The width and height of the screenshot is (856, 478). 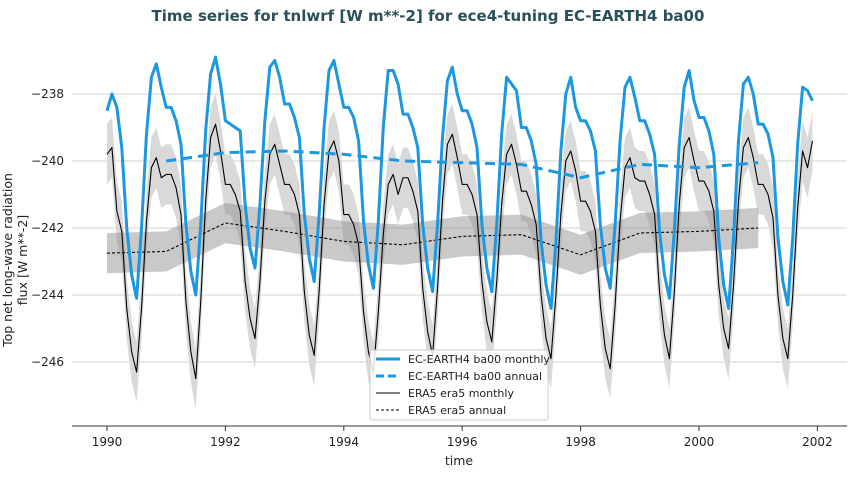 What do you see at coordinates (817, 442) in the screenshot?
I see `x-tick-label: 2002` at bounding box center [817, 442].